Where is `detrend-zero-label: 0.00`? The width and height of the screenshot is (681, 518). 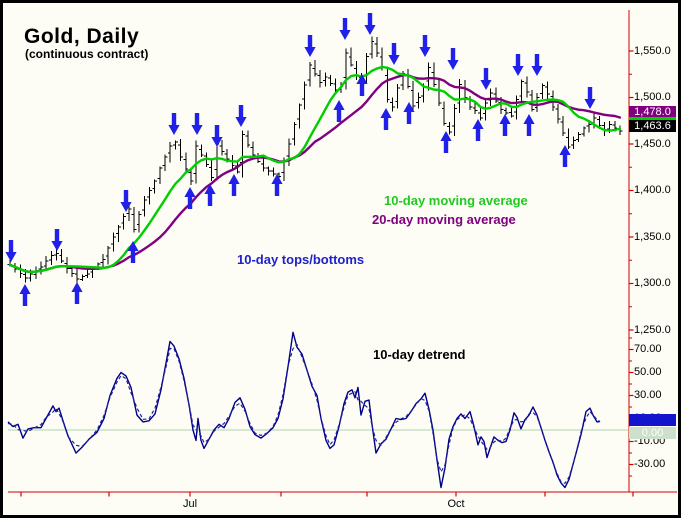
detrend-zero-label: 0.00 is located at coordinates (652, 433).